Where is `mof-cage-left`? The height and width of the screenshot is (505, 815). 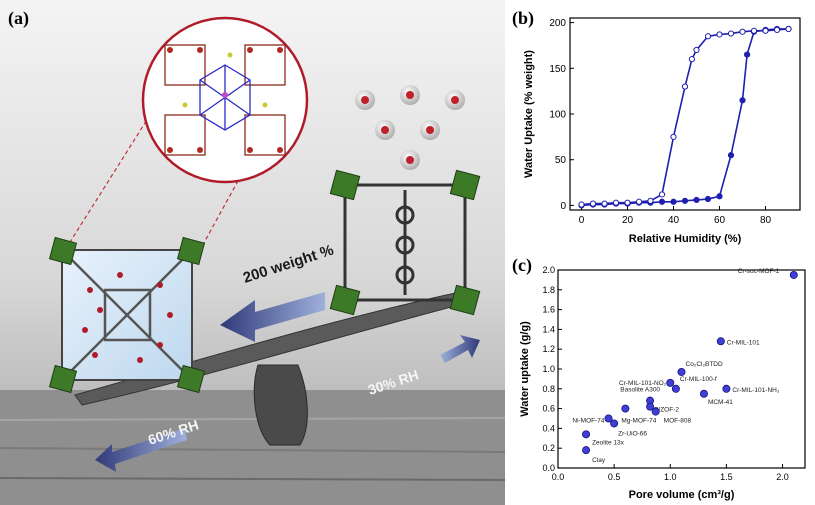
mof-cage-left is located at coordinates (127, 315).